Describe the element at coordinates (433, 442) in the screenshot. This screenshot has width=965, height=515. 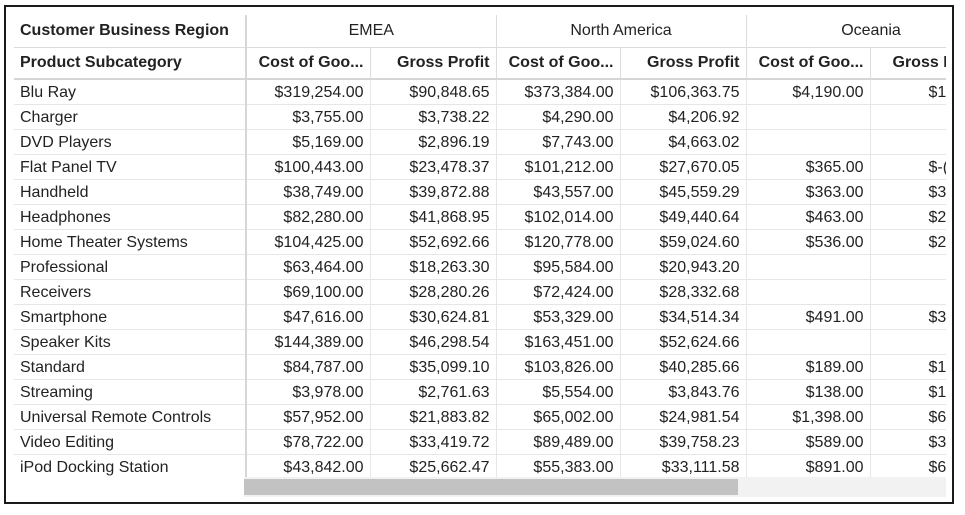
I see `value-cell: $33,419.72` at that location.